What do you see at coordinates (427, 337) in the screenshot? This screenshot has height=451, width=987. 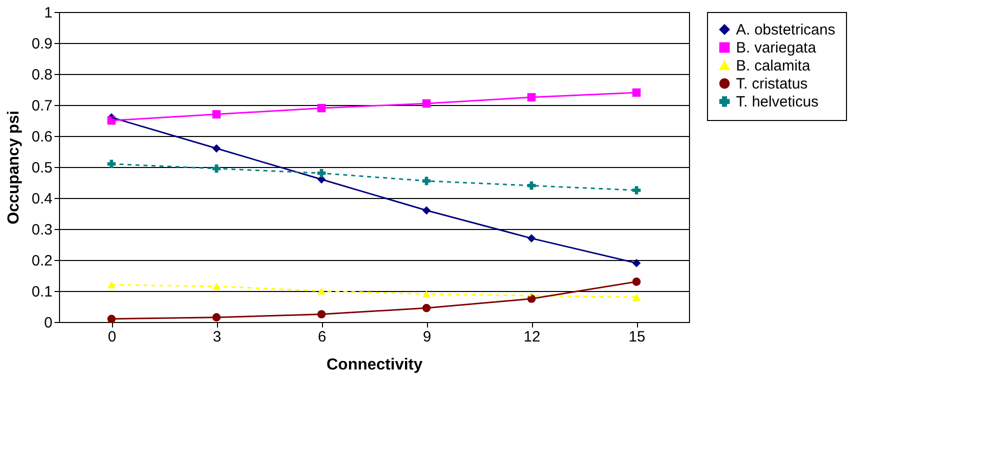 I see `x-tick-label: 9` at bounding box center [427, 337].